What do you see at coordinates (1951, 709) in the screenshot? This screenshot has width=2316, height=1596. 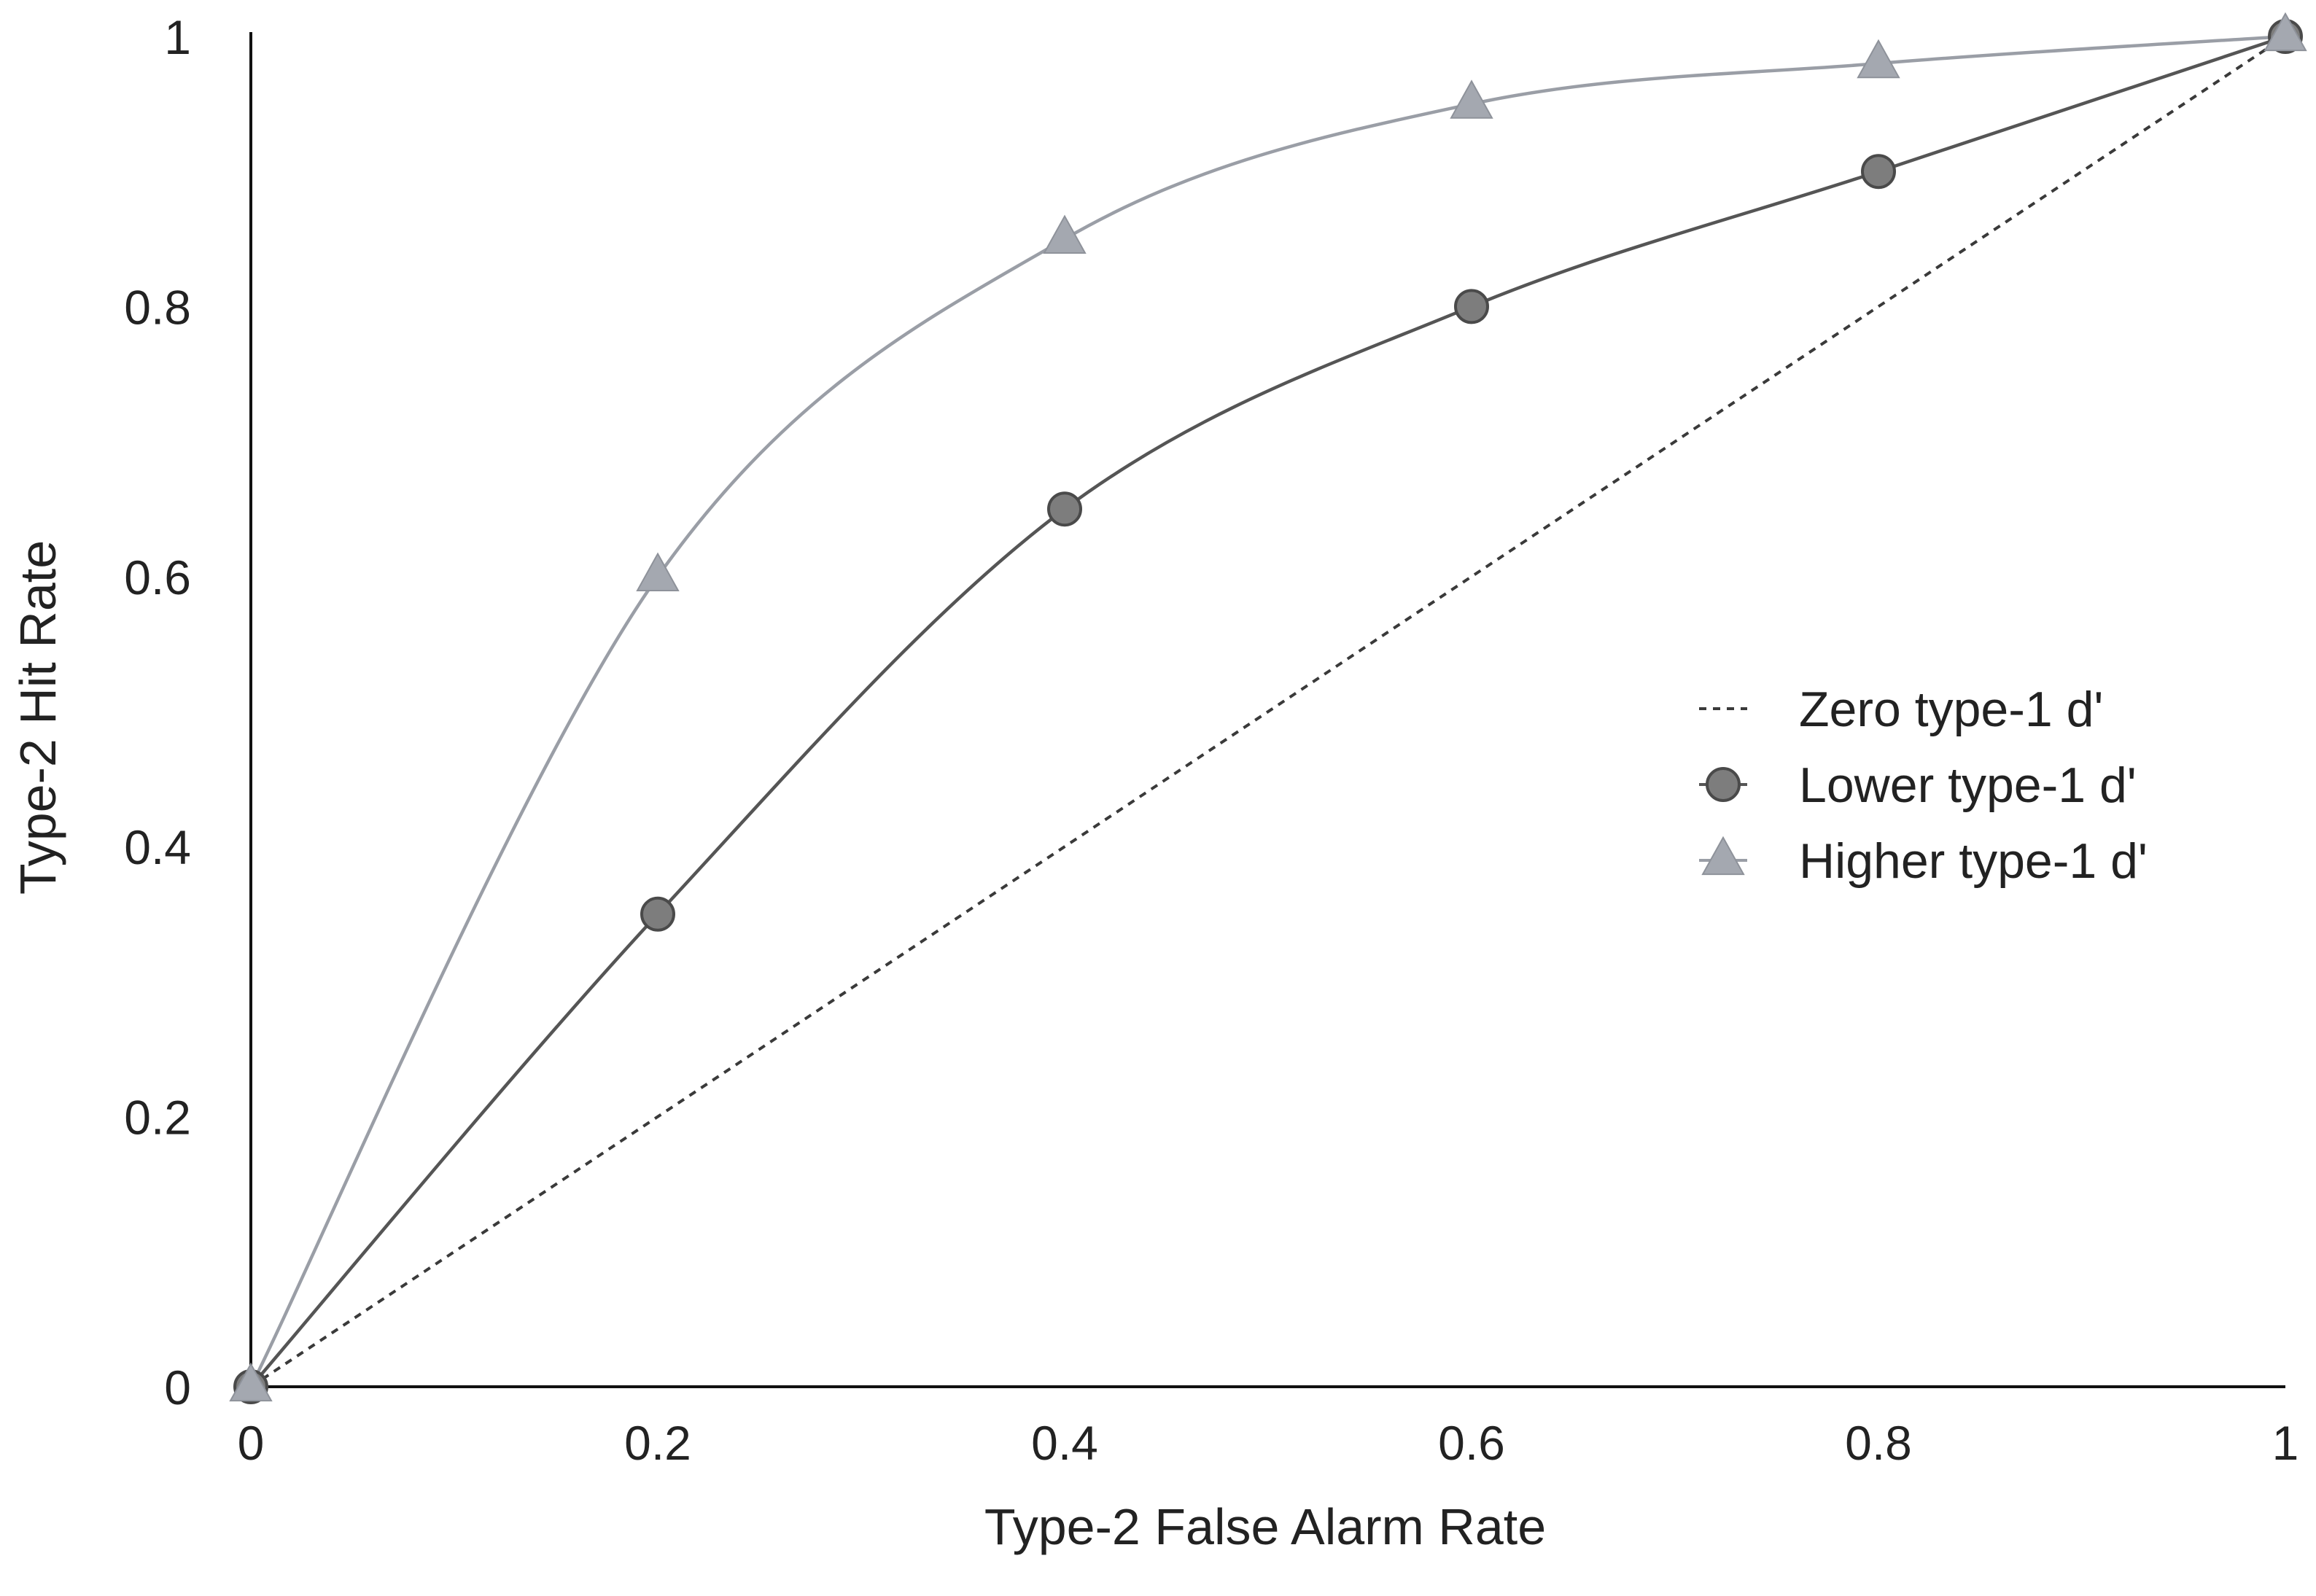 I see `legend-label: Zero type-1 d'` at bounding box center [1951, 709].